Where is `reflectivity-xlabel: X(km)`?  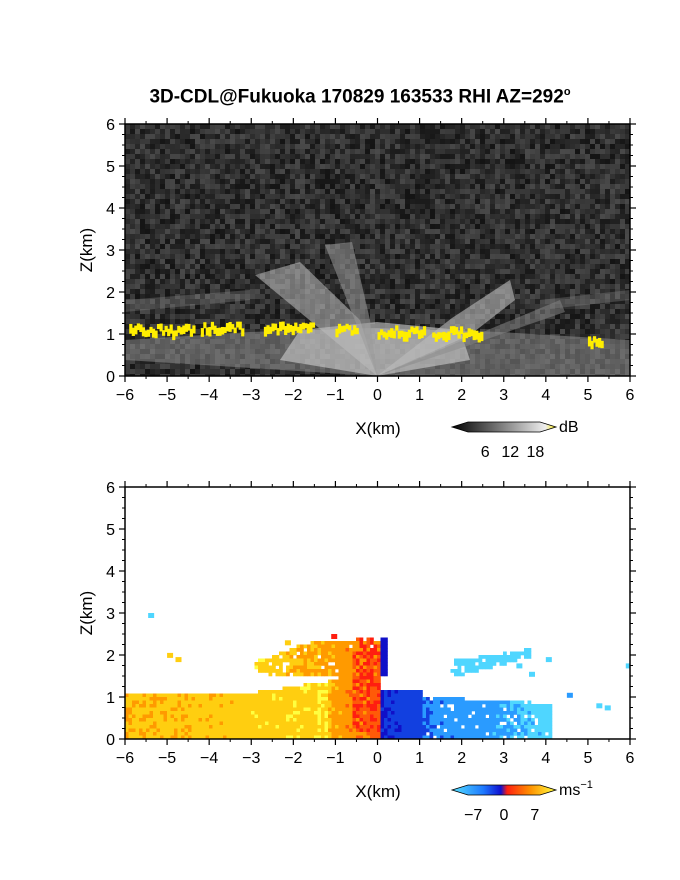 reflectivity-xlabel: X(km) is located at coordinates (377, 428).